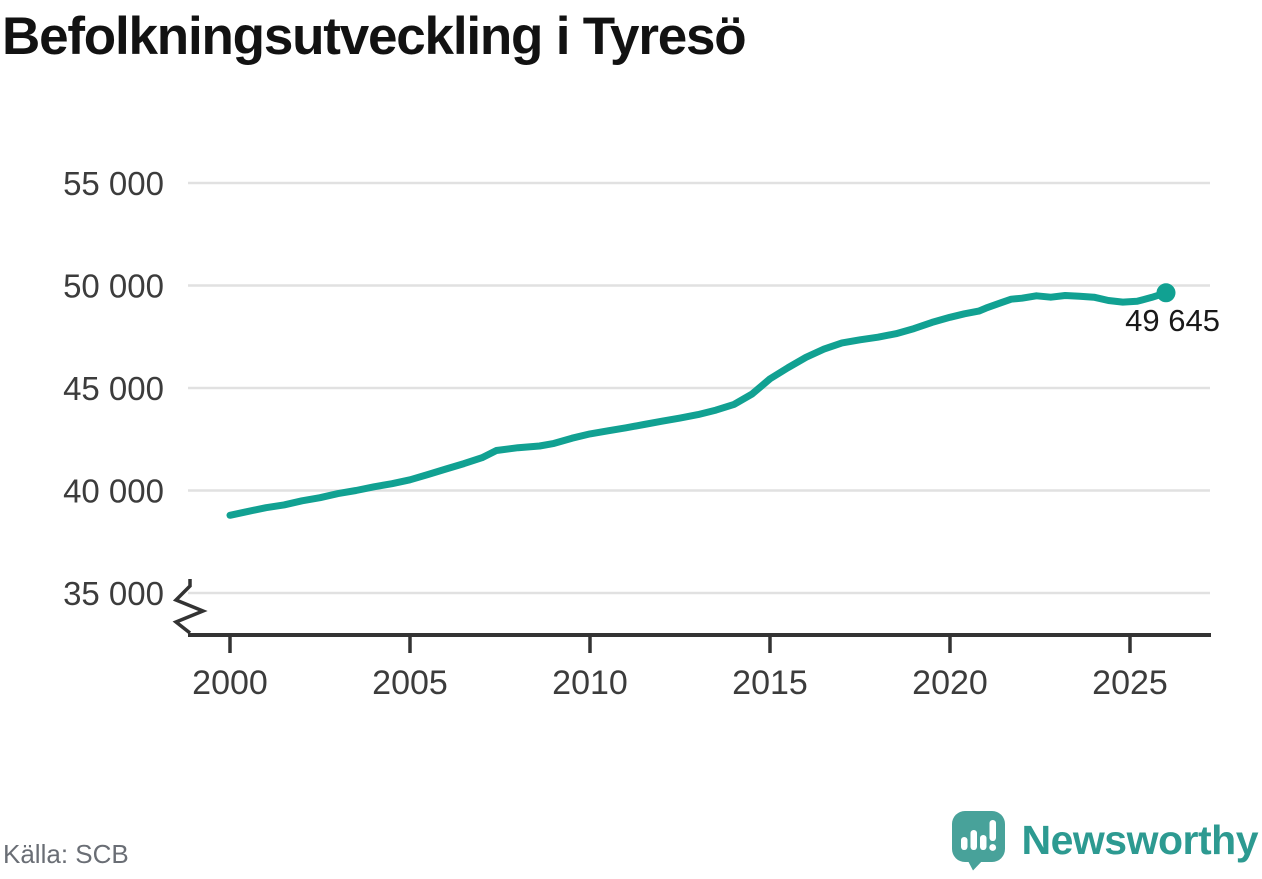 This screenshot has width=1262, height=879. I want to click on y-axis-break-icon, so click(190, 607).